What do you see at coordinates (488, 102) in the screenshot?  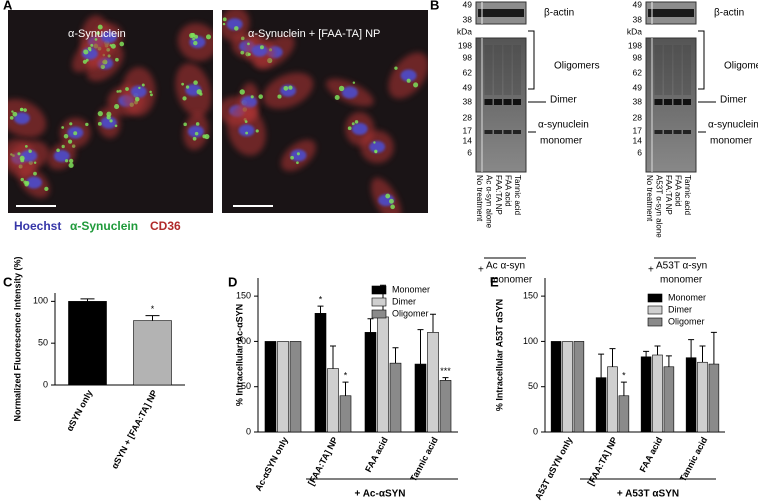 I see `dimer-band` at bounding box center [488, 102].